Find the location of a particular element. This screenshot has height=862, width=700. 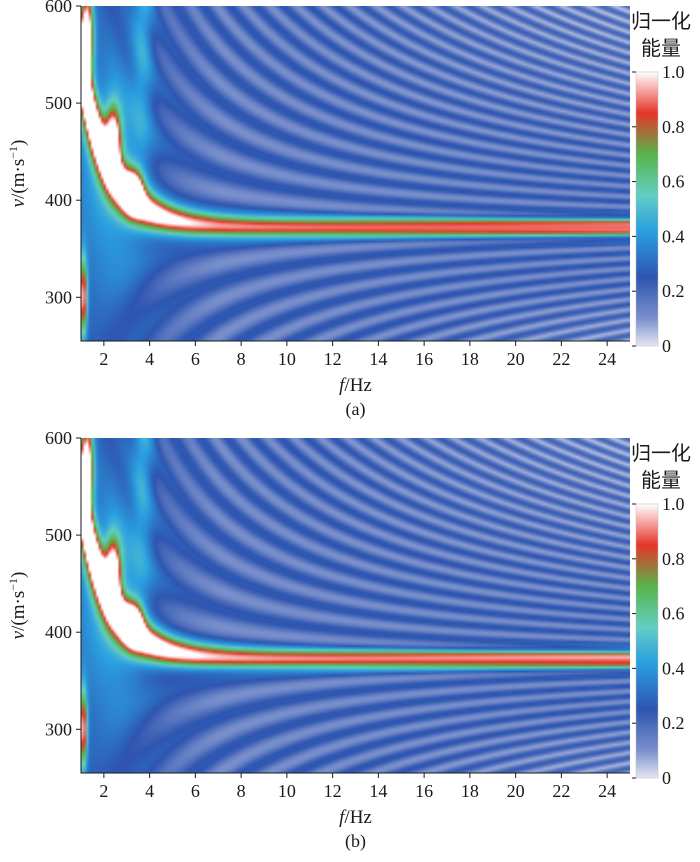

panel-label: (a) is located at coordinates (356, 409).